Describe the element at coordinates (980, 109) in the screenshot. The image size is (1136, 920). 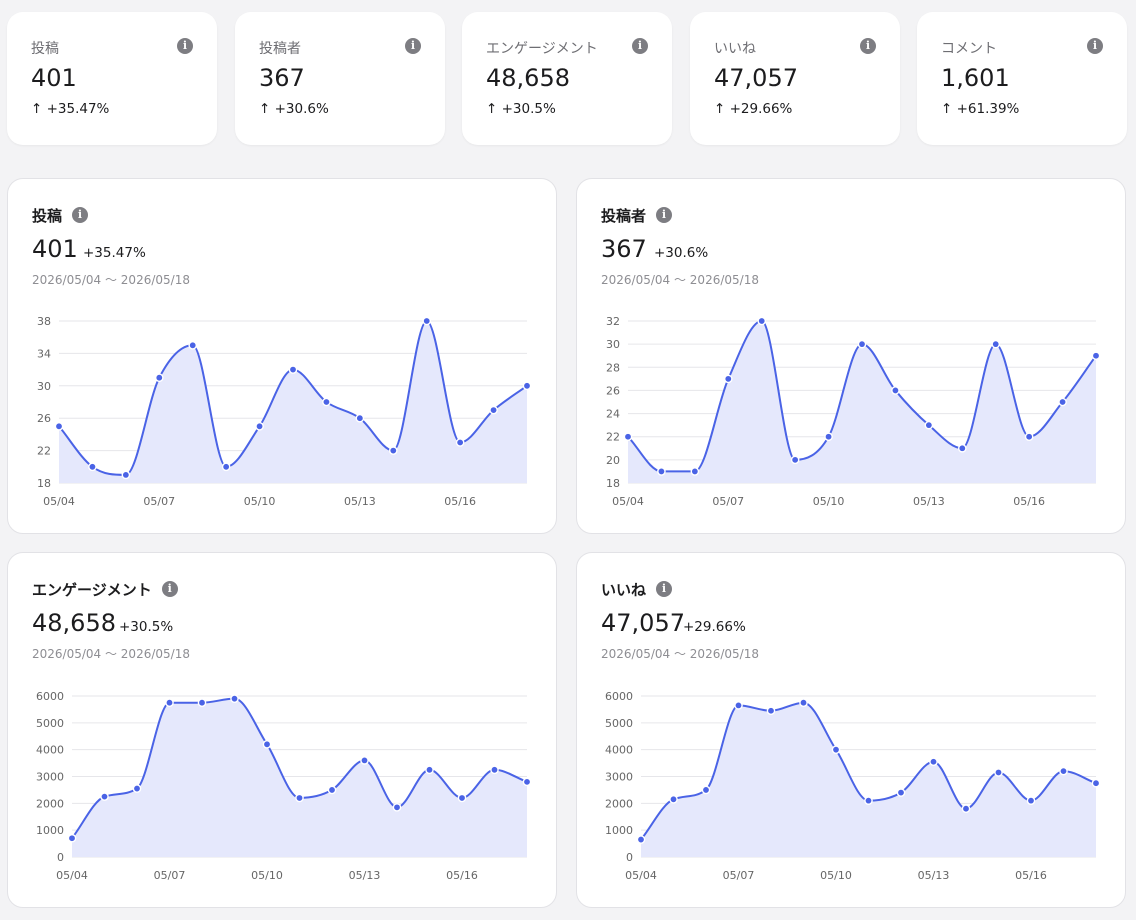
I see `kpi-change: ↑ +61.39%` at that location.